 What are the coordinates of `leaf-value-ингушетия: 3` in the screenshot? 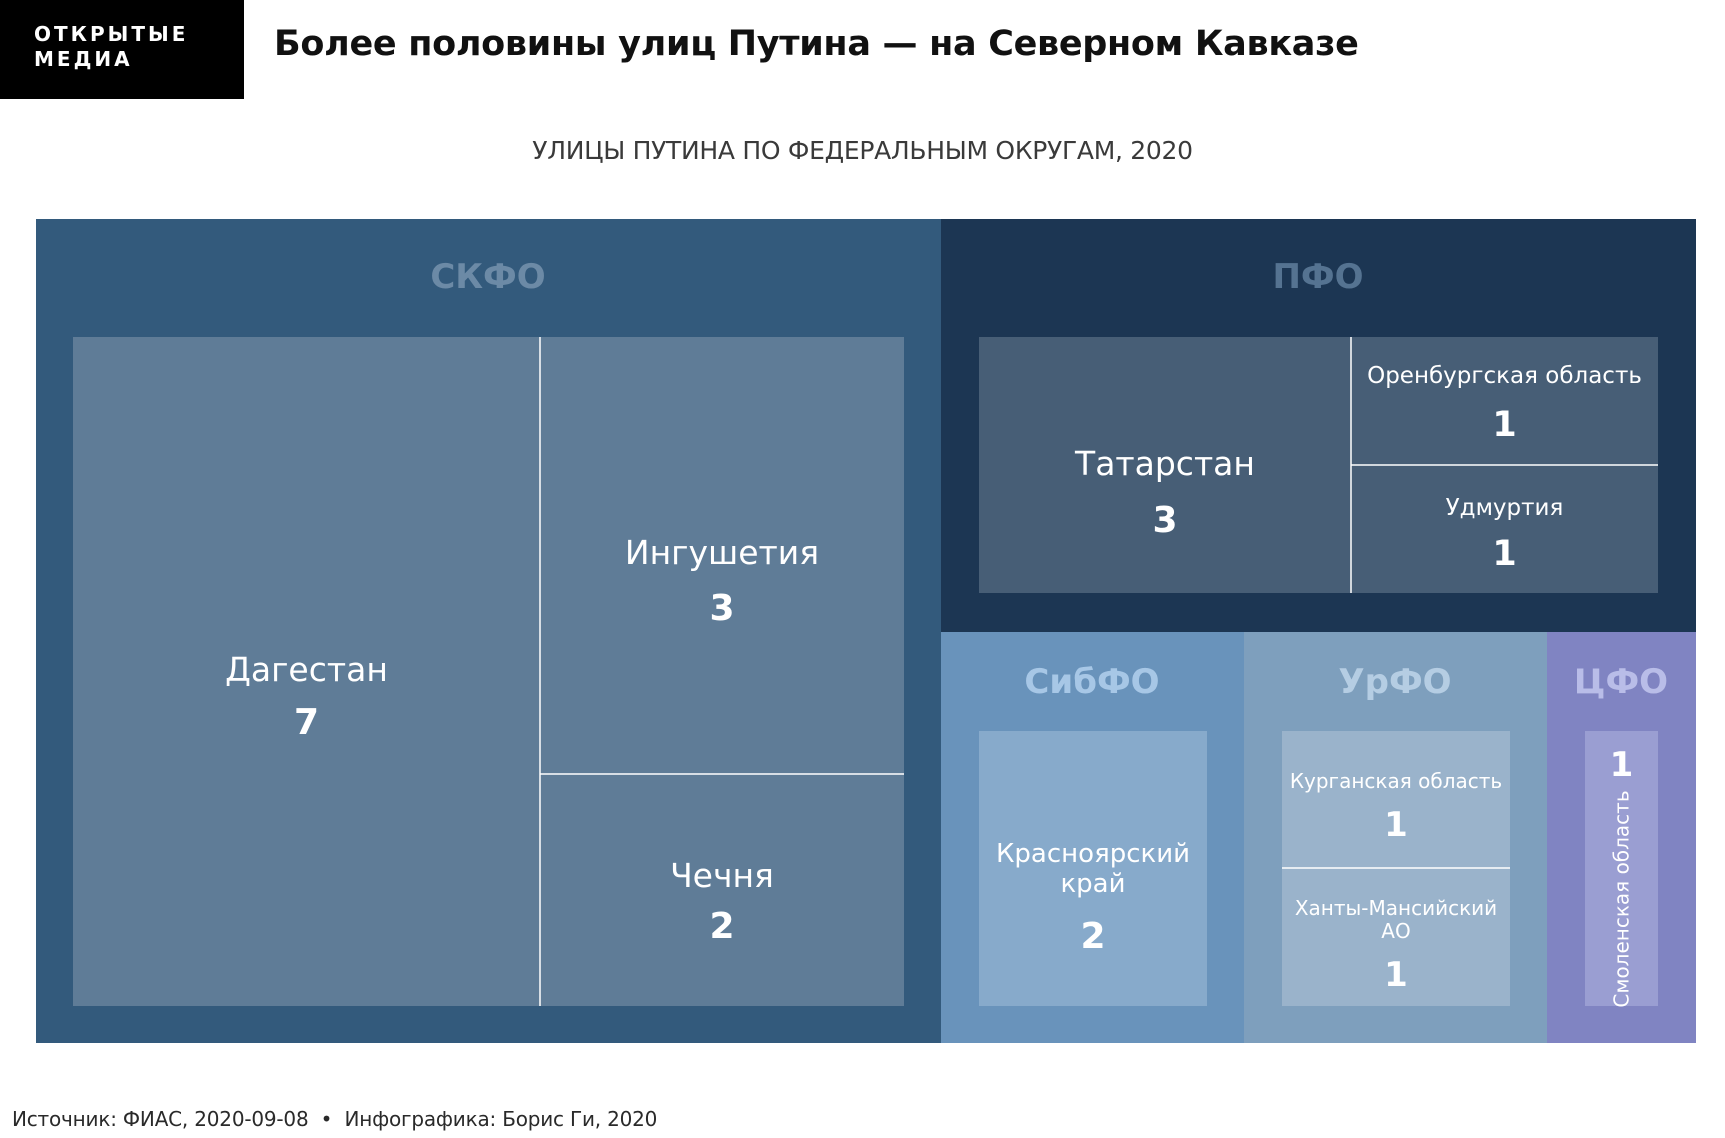 It's located at (721, 608).